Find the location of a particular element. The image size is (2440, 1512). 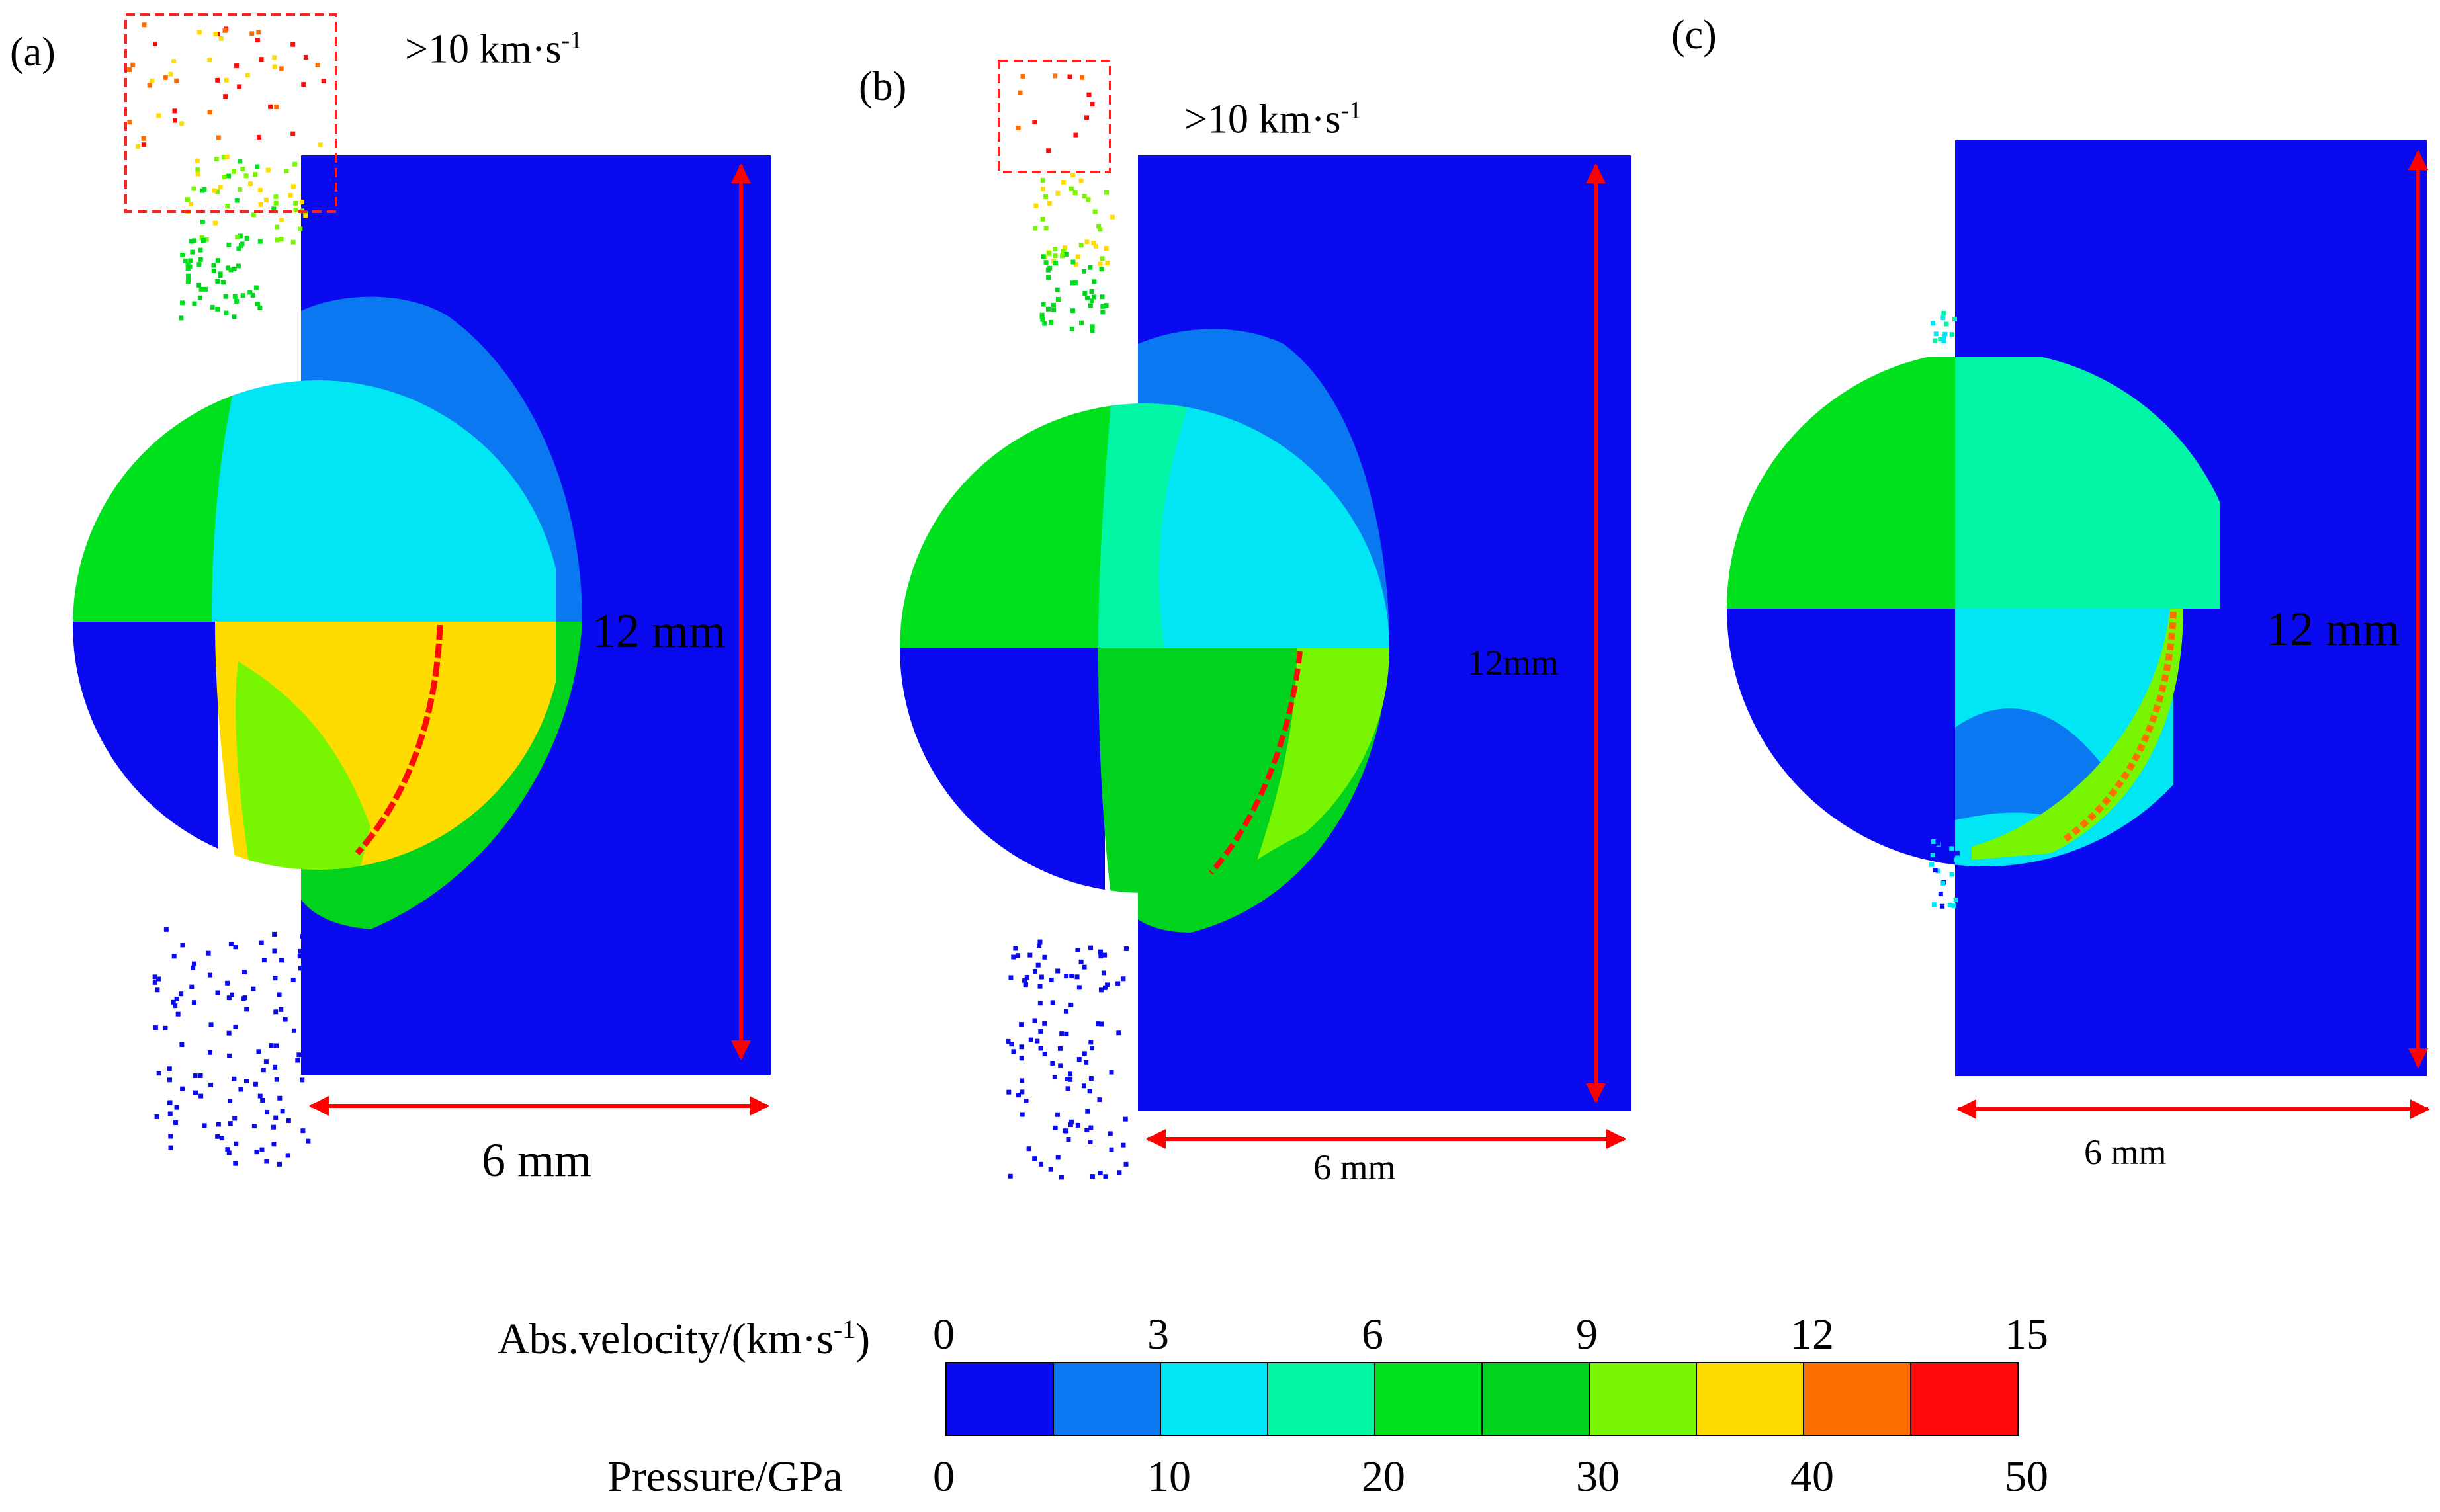

panel-c-shear-band is located at coordinates (2120, 727).